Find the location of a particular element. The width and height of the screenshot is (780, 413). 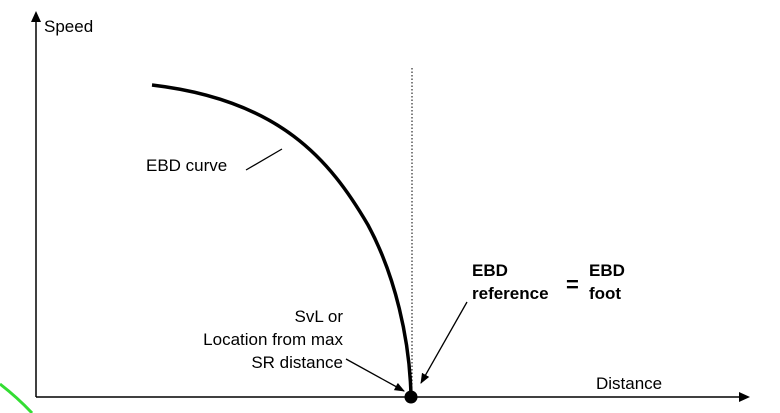

ebd-reference-arrow is located at coordinates (444, 342).